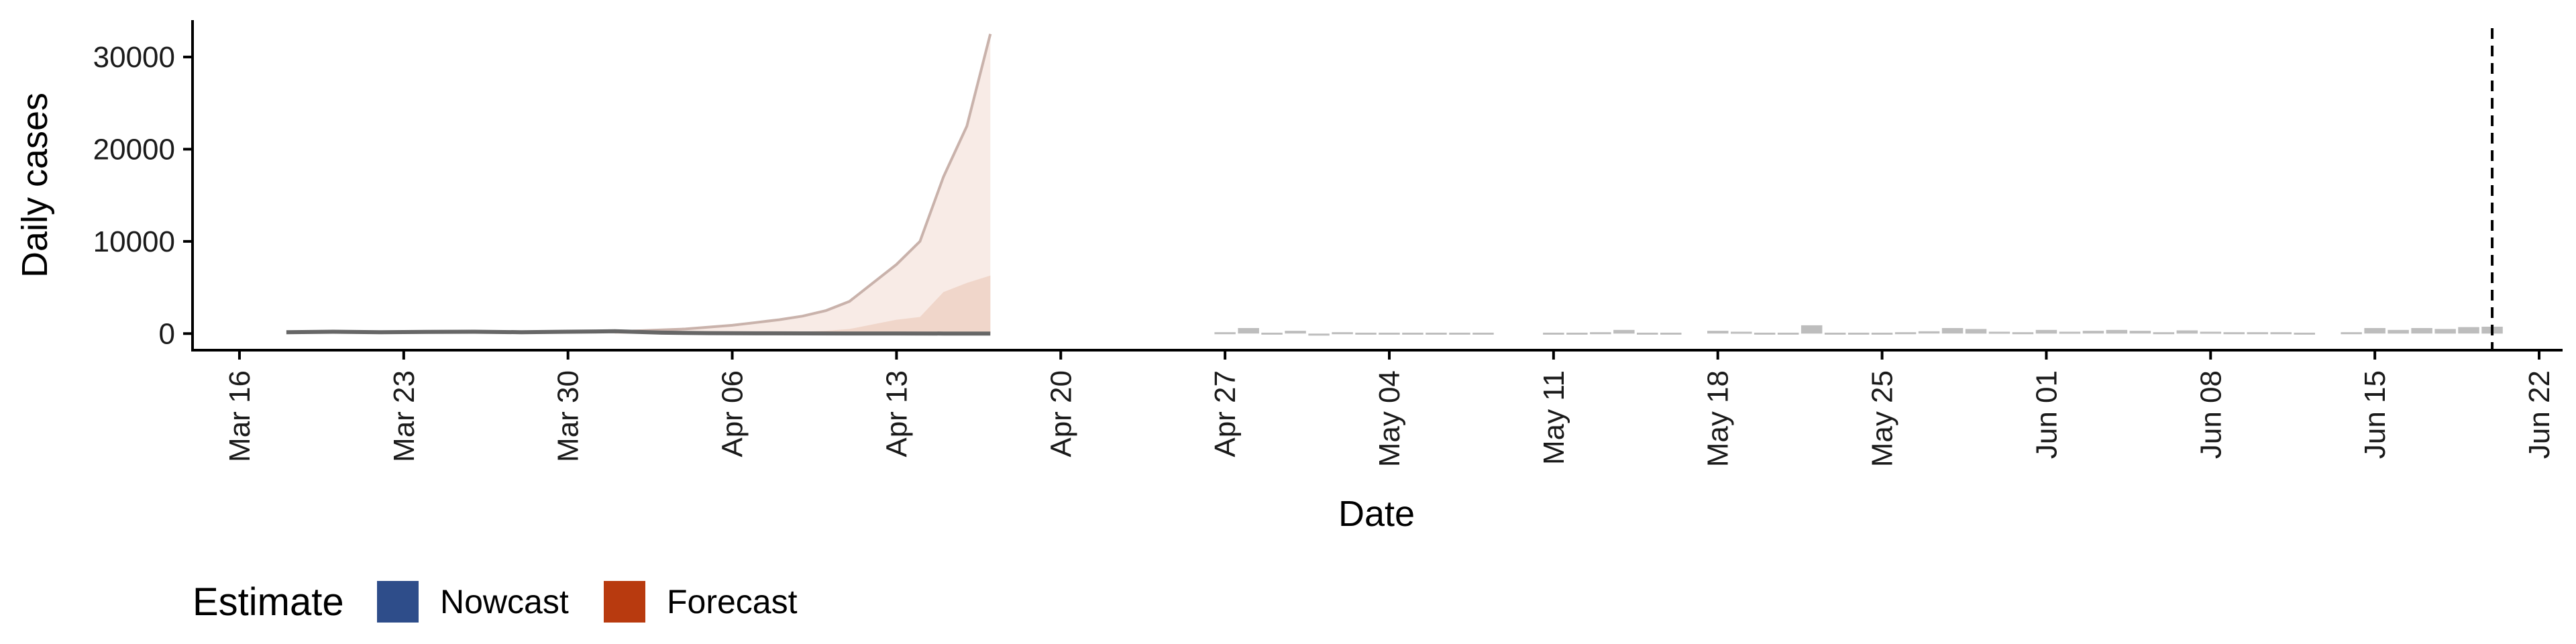  Describe the element at coordinates (134, 241) in the screenshot. I see `y-tick-label: 10000` at that location.